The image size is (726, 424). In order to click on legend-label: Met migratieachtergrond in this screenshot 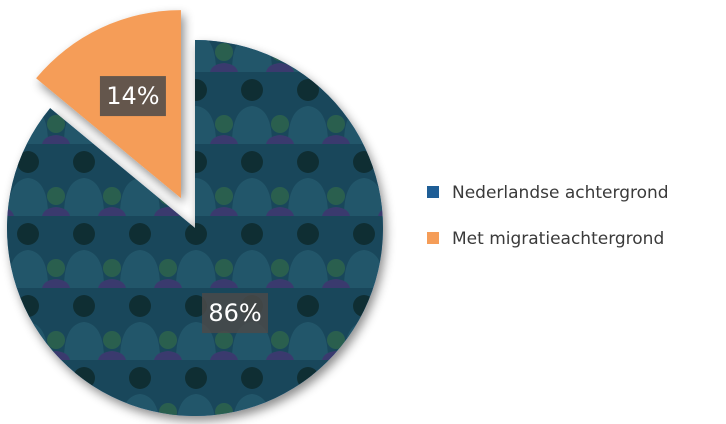, I will do `click(558, 239)`.